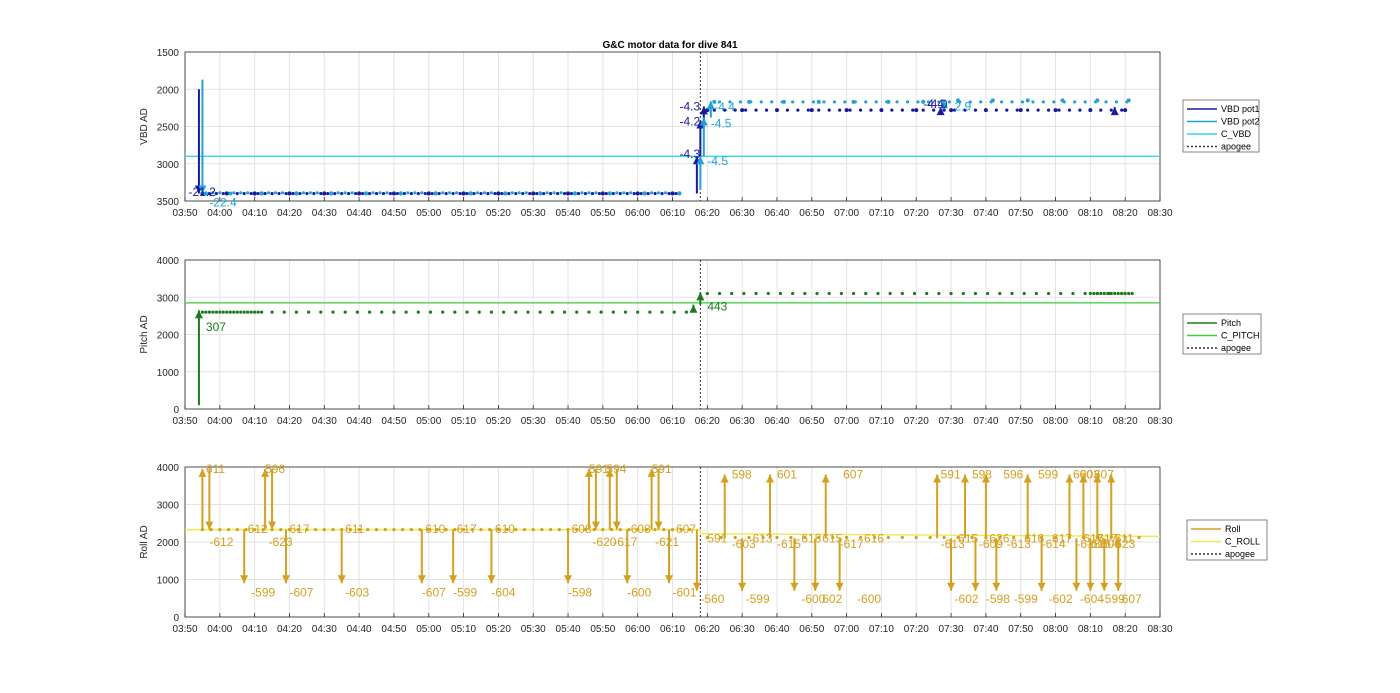  What do you see at coordinates (689, 121) in the screenshot?
I see `data-label: -4.2` at bounding box center [689, 121].